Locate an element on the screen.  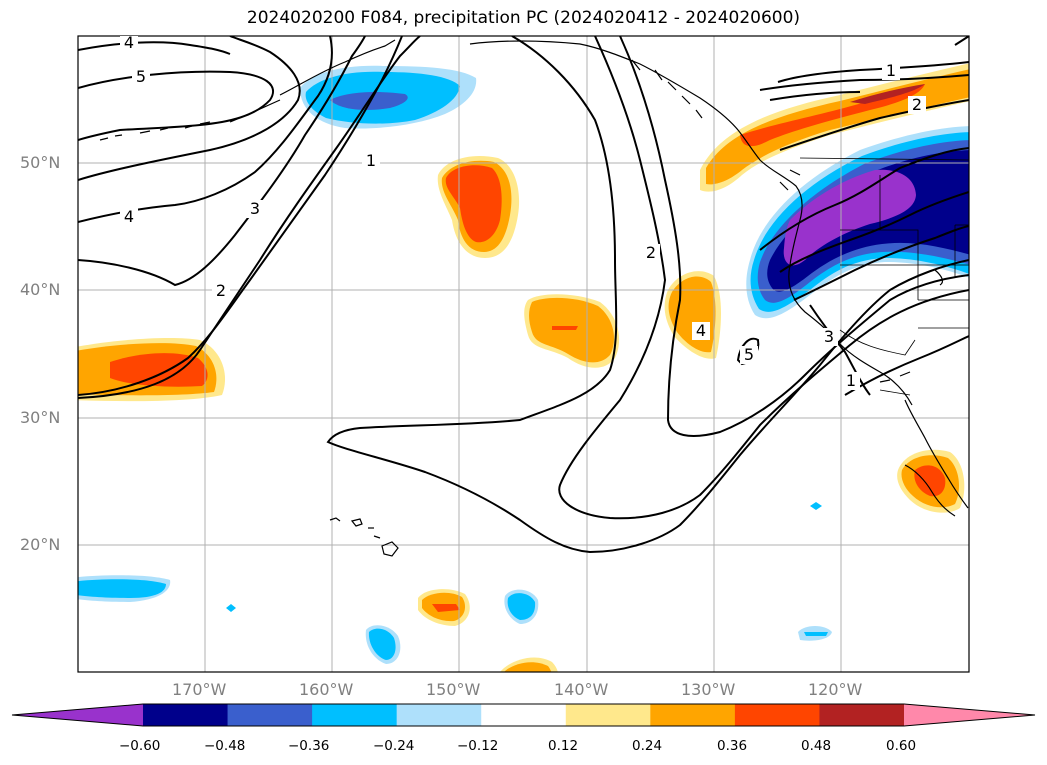
hawaii-islands is located at coordinates (364, 537).